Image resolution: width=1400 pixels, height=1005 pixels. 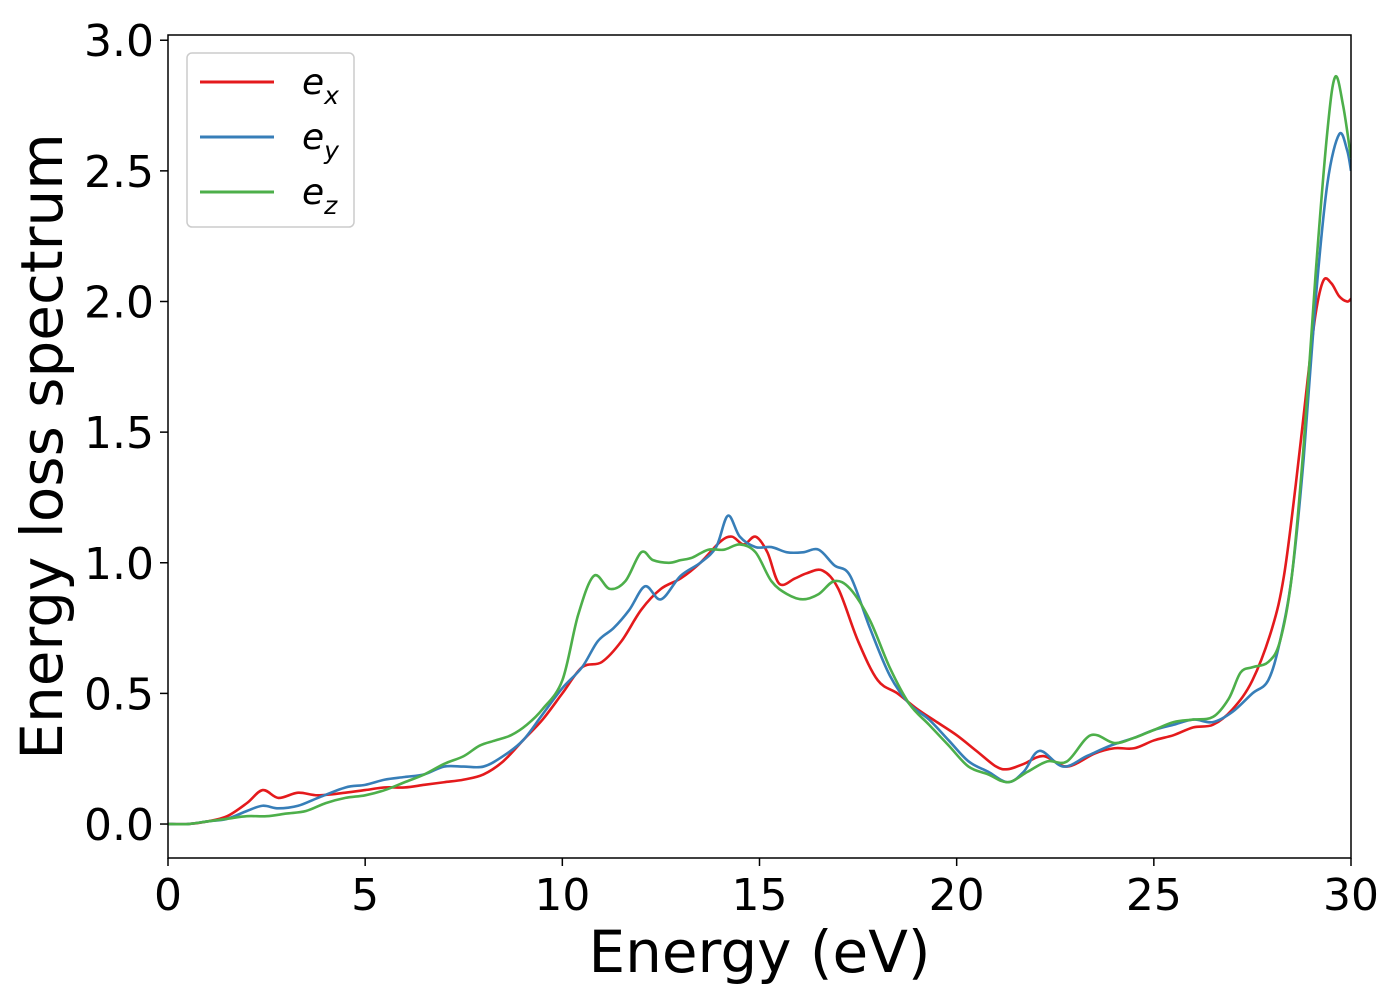 What do you see at coordinates (119, 41) in the screenshot?
I see `y-tick-label: 3.0` at bounding box center [119, 41].